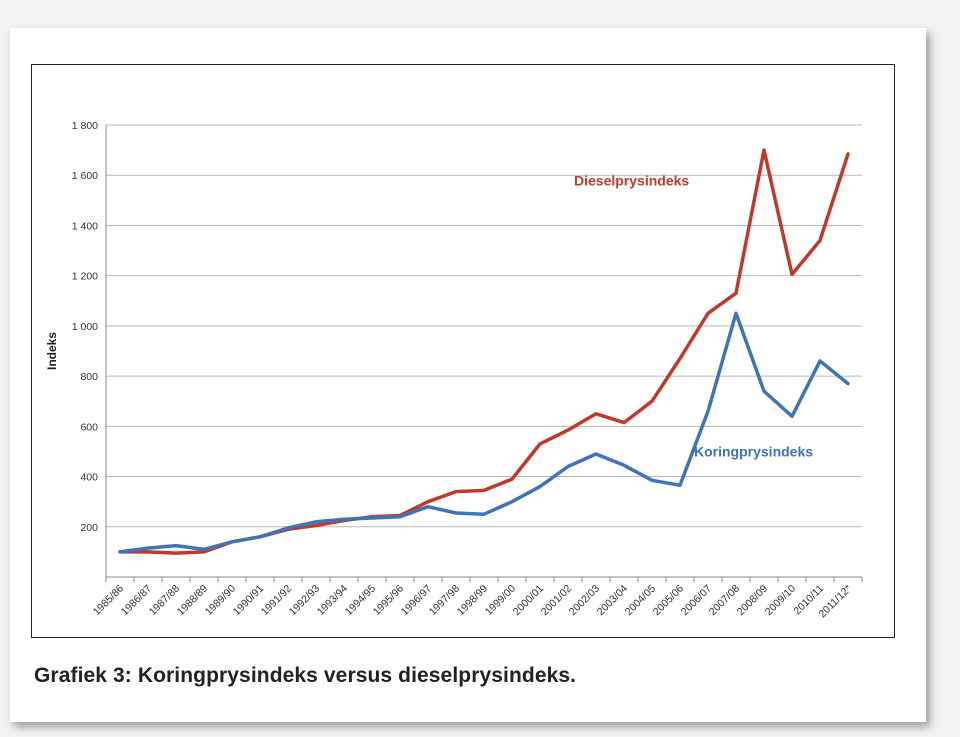 Image resolution: width=960 pixels, height=737 pixels. I want to click on y-tick-label: 1 600, so click(85, 176).